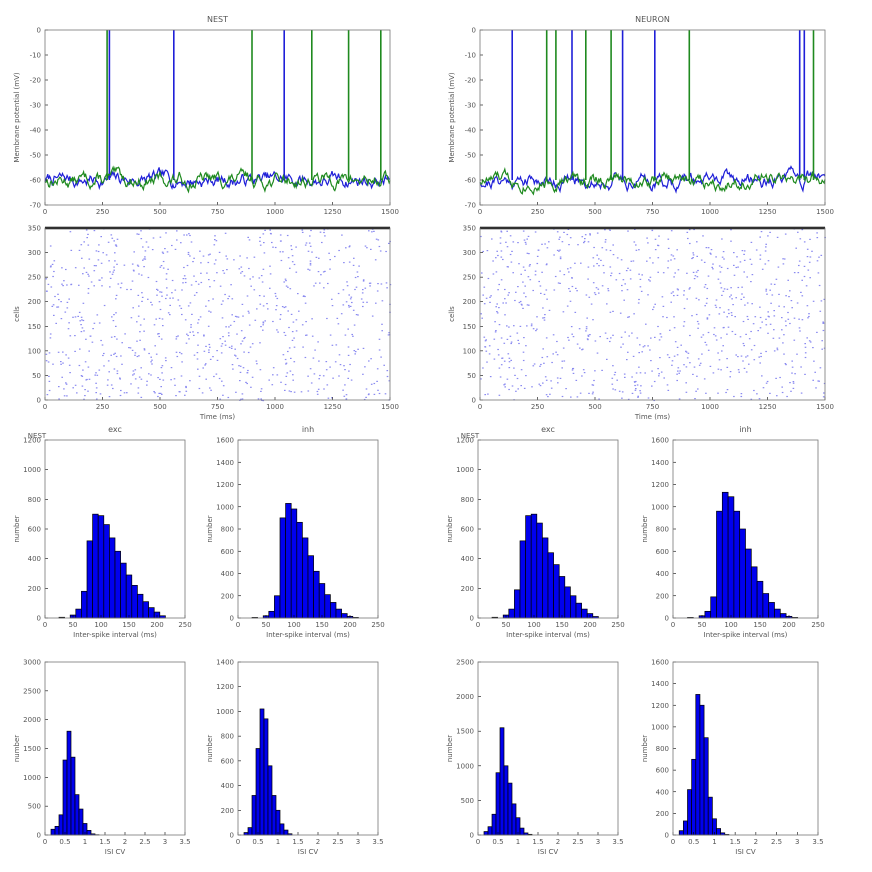  What do you see at coordinates (710, 407) in the screenshot?
I see `x-tick-label: 1000` at bounding box center [710, 407].